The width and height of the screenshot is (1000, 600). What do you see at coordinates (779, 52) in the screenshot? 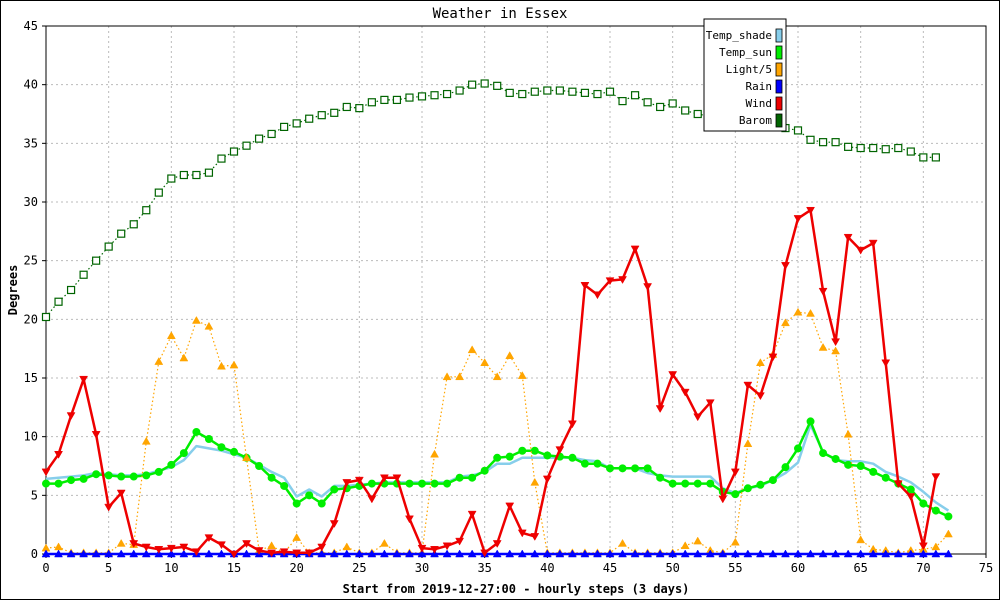
I see `legend-swatch-temp-sun` at bounding box center [779, 52].